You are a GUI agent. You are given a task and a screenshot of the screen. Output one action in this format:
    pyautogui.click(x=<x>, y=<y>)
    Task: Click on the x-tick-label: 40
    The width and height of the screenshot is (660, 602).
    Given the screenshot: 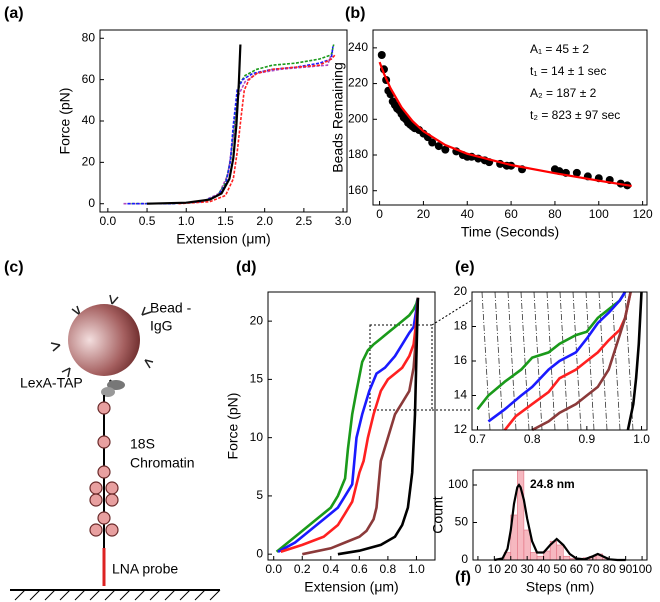 What is the action you would take?
    pyautogui.click(x=468, y=214)
    